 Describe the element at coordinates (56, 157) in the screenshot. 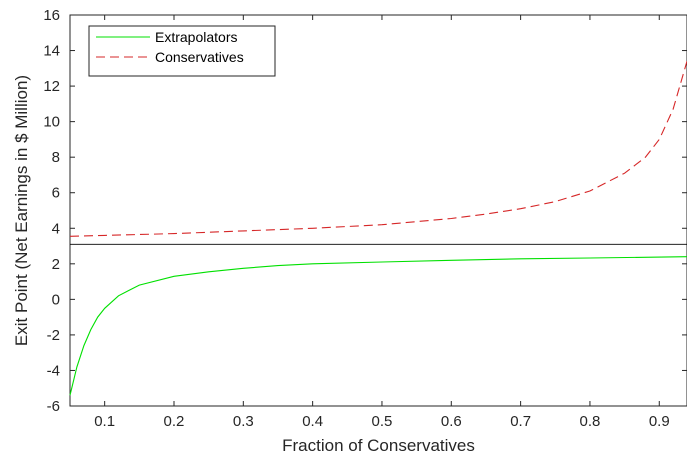

I see `y-tick-label: 8` at that location.